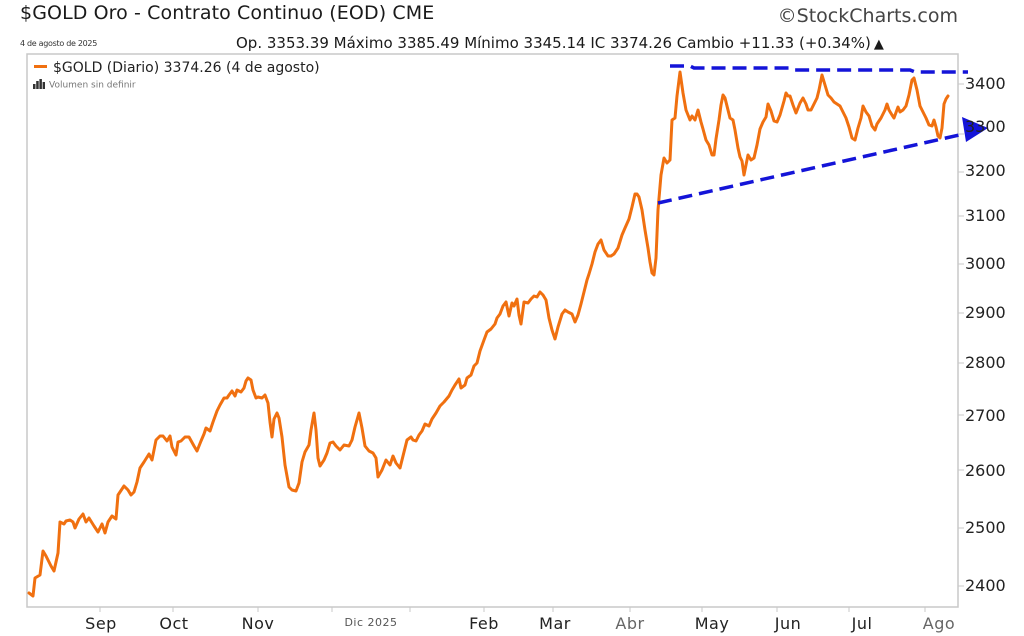  I want to click on x-tick-nov: Nov, so click(258, 623).